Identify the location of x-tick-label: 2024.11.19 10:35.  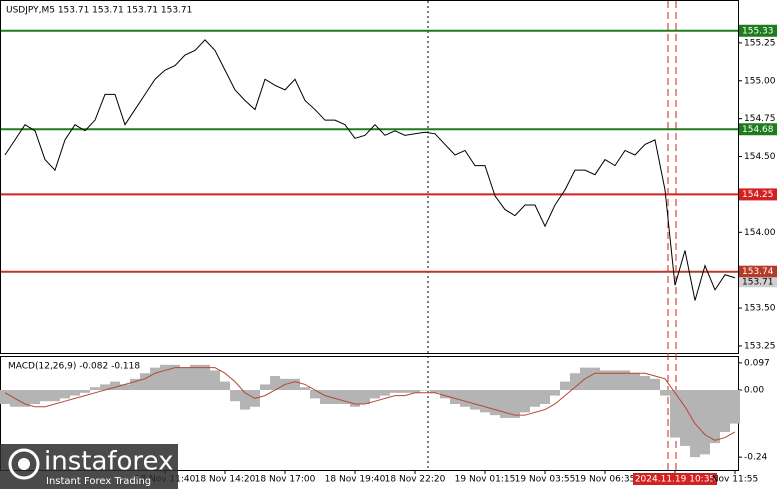
(675, 480).